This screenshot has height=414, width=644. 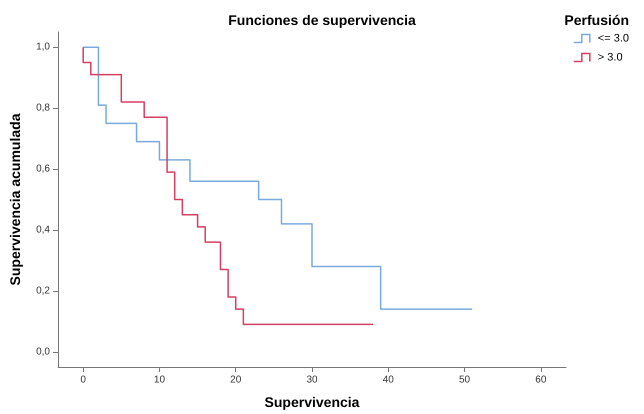 What do you see at coordinates (541, 380) in the screenshot?
I see `x-tick-label: 60` at bounding box center [541, 380].